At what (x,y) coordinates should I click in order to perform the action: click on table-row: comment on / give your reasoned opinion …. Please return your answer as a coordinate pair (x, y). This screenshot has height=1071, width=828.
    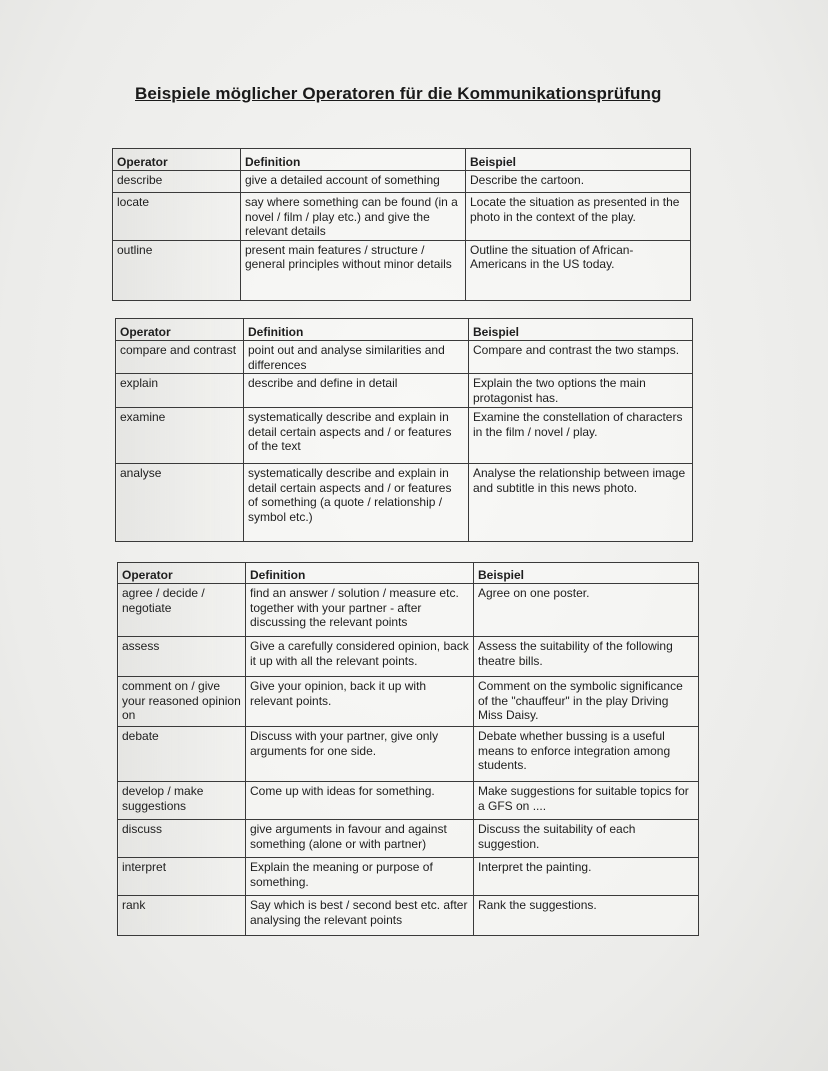
    Looking at the image, I should click on (408, 701).